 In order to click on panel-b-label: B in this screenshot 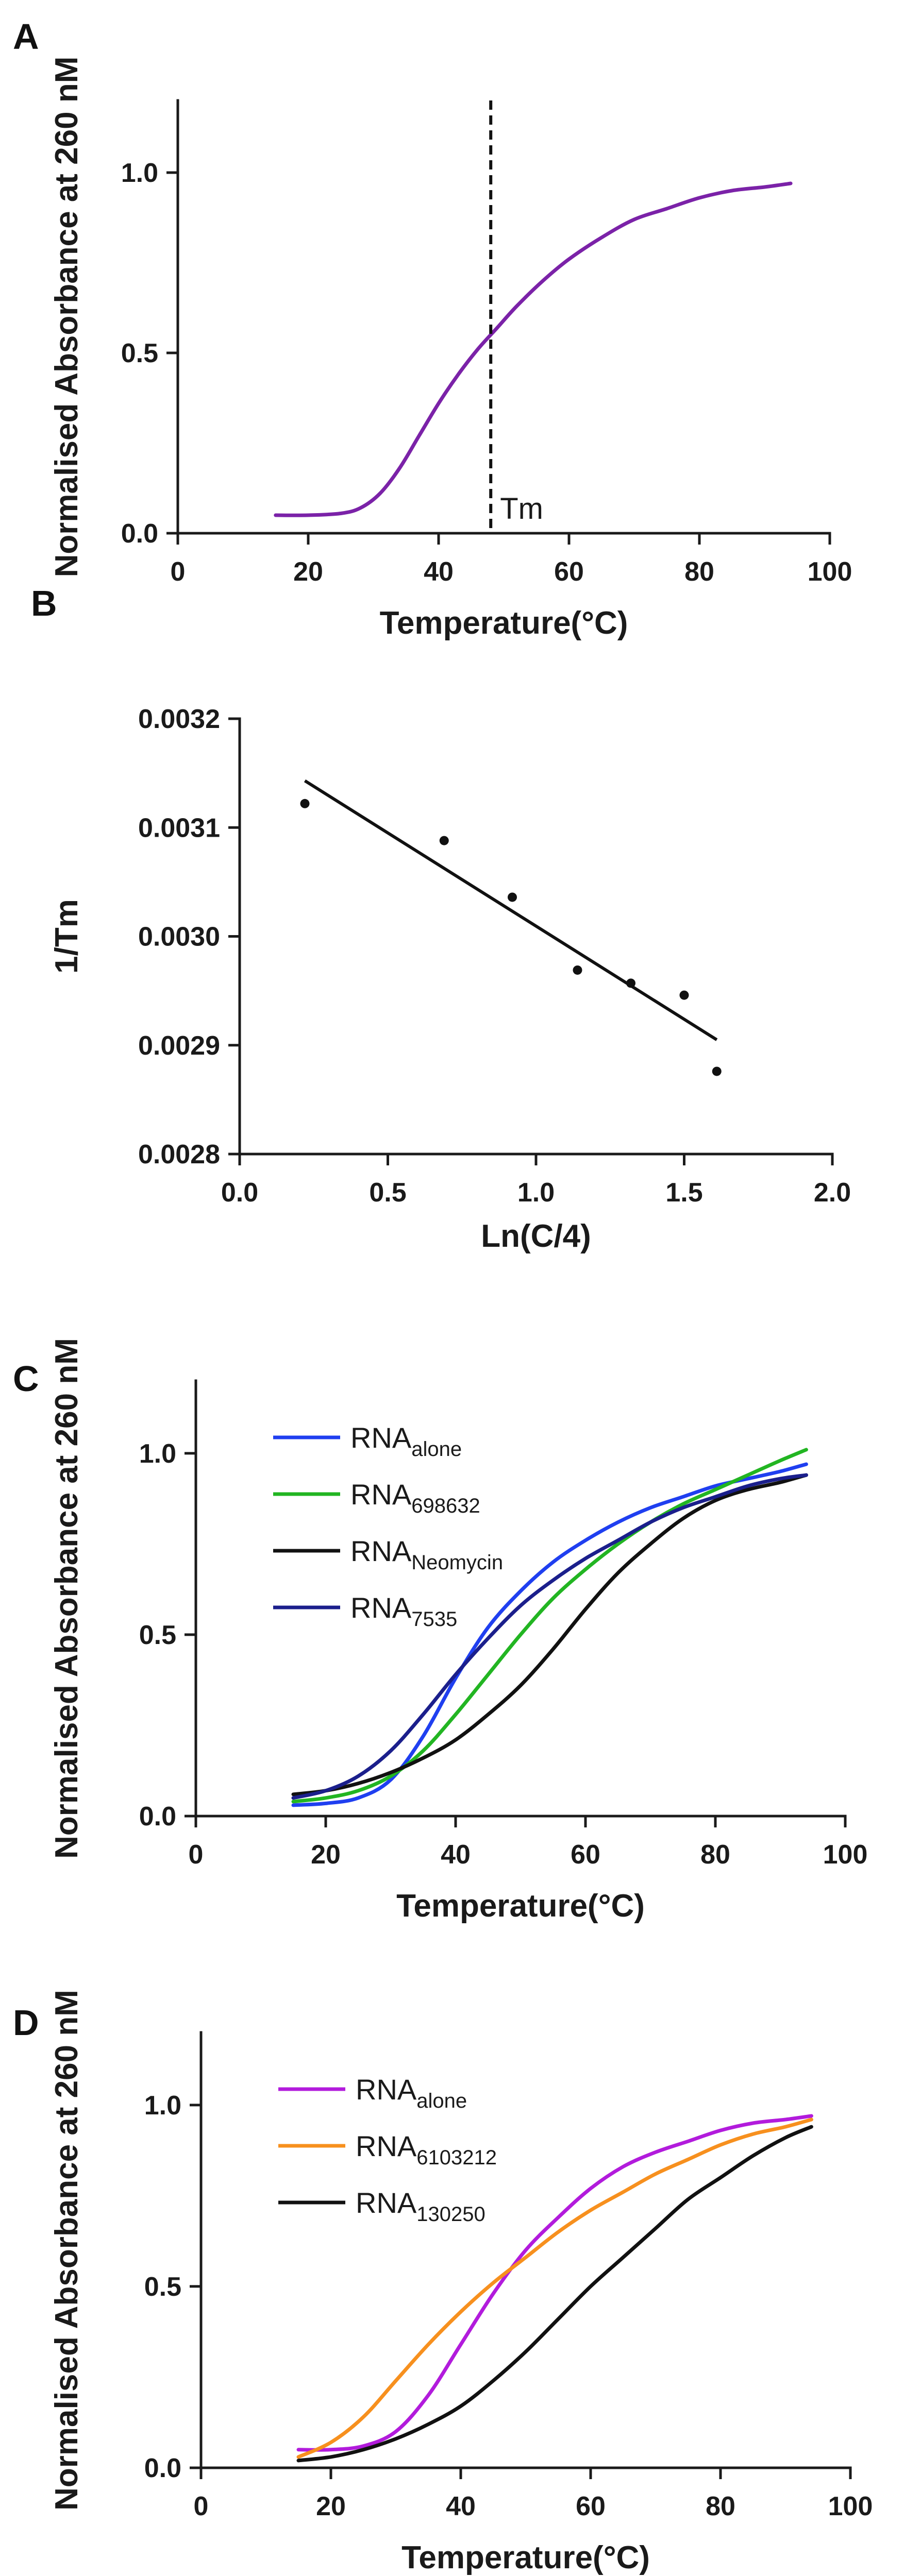, I will do `click(44, 603)`.